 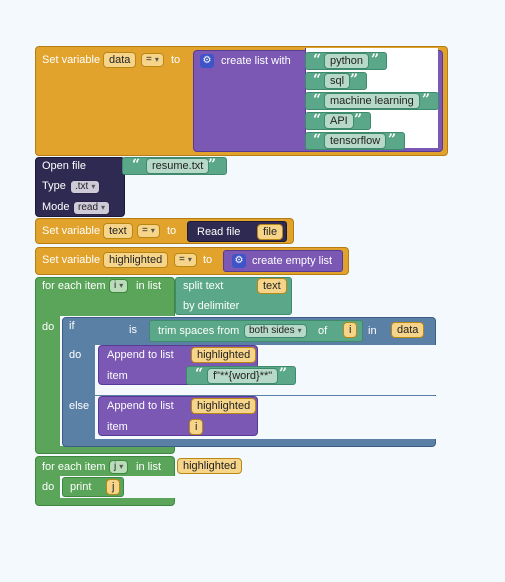 I want to click on variable-name-field: data, so click(x=120, y=60).